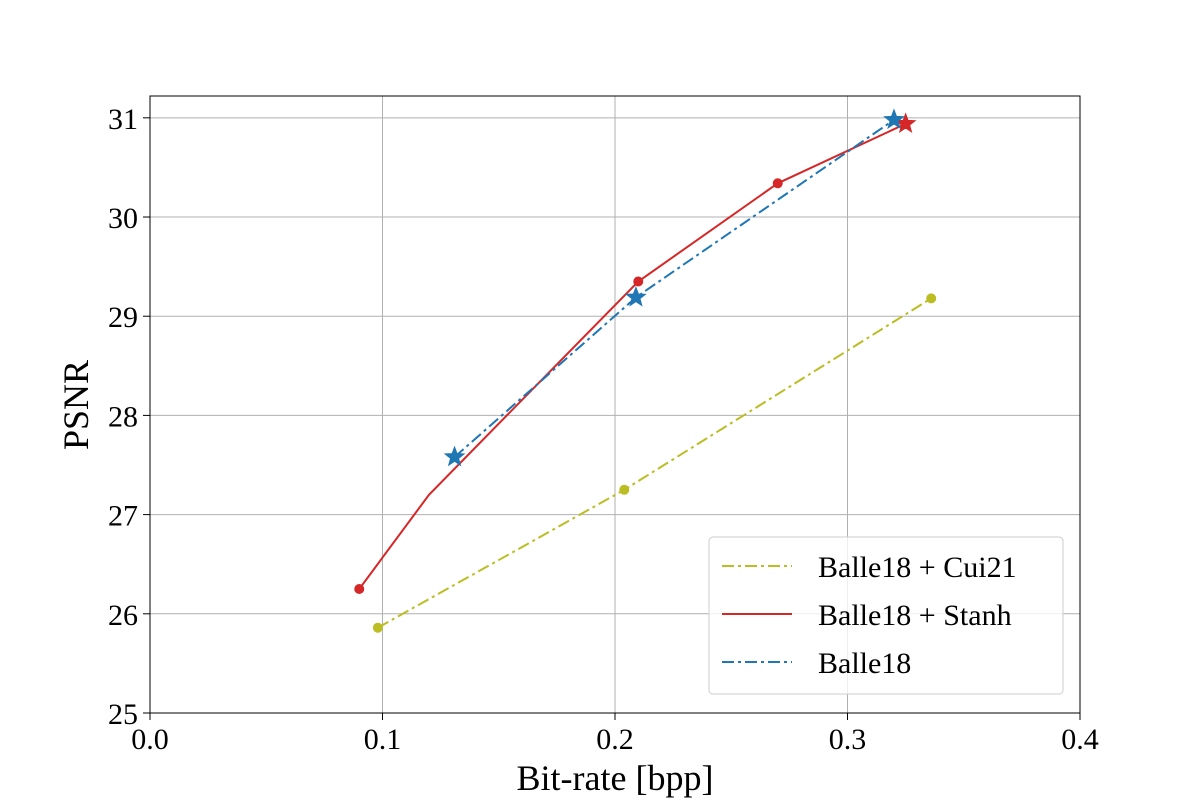 The height and width of the screenshot is (800, 1200). I want to click on y-tick-label: 28, so click(123, 416).